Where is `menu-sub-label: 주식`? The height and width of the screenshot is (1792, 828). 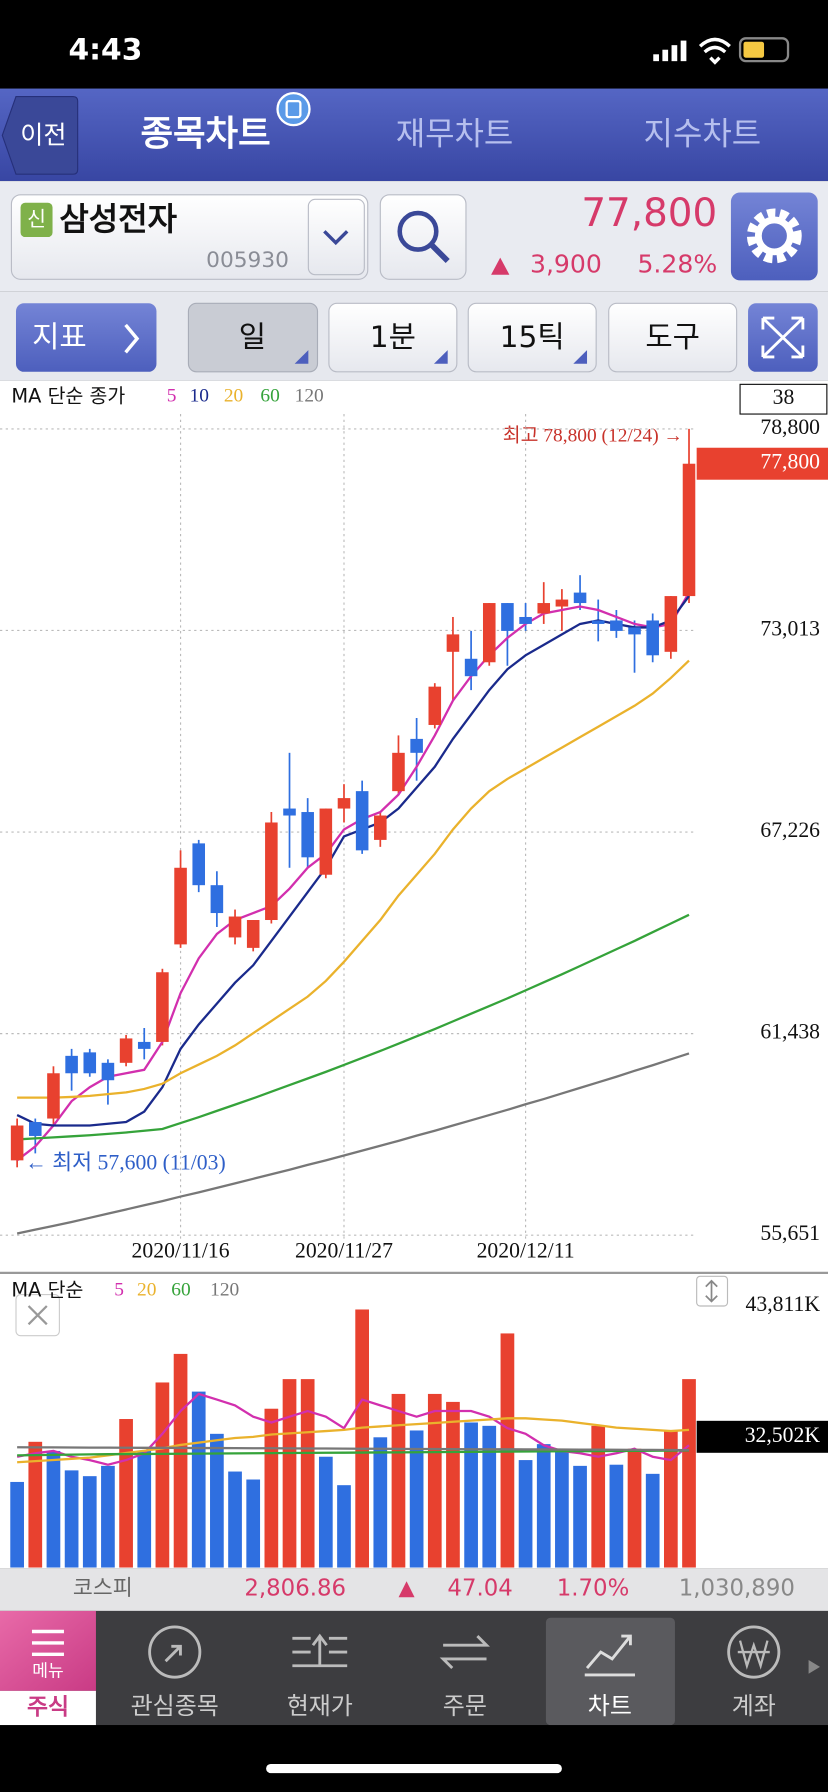
menu-sub-label: 주식 is located at coordinates (48, 1708).